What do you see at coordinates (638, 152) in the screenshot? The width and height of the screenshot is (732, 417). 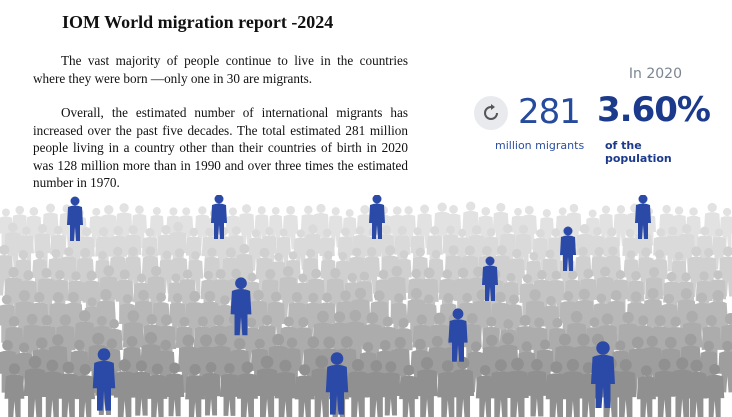 I see `population-label: of the population` at bounding box center [638, 152].